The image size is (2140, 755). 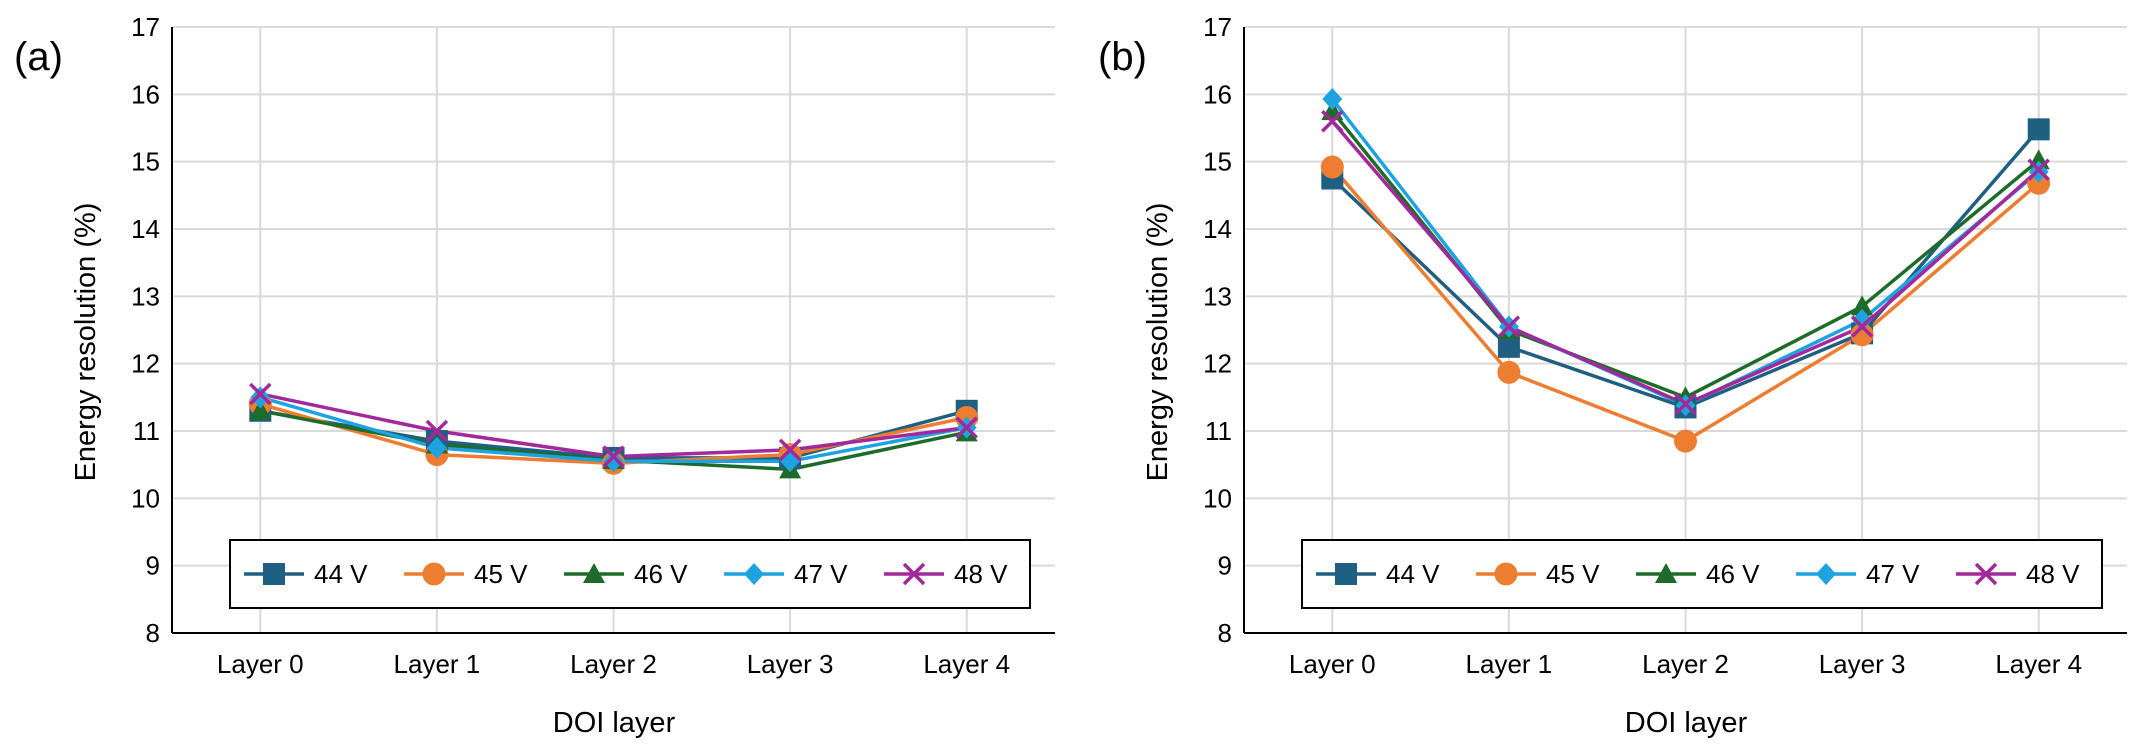 What do you see at coordinates (1413, 574) in the screenshot?
I see `panel-b-legend-label: 44 V` at bounding box center [1413, 574].